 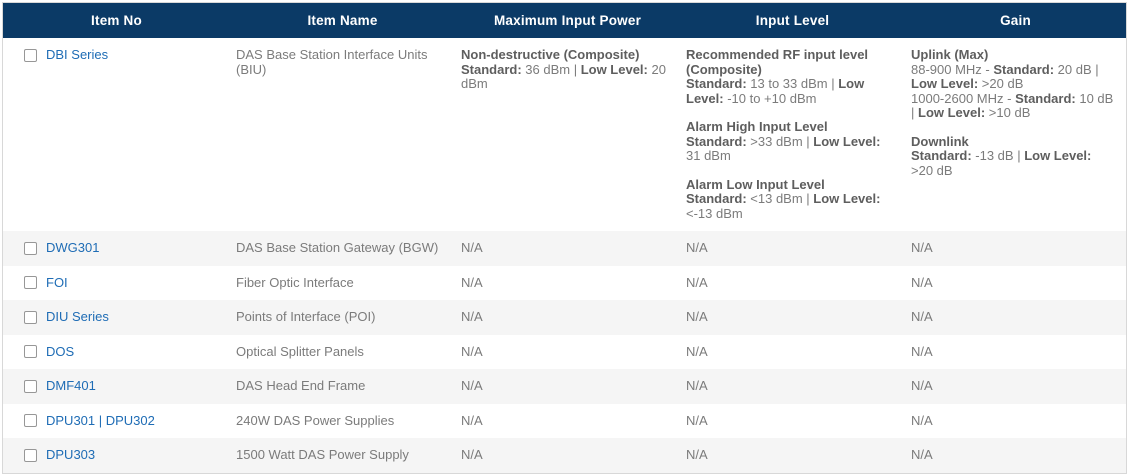 I want to click on item-no-cell: DOS, so click(x=116, y=352).